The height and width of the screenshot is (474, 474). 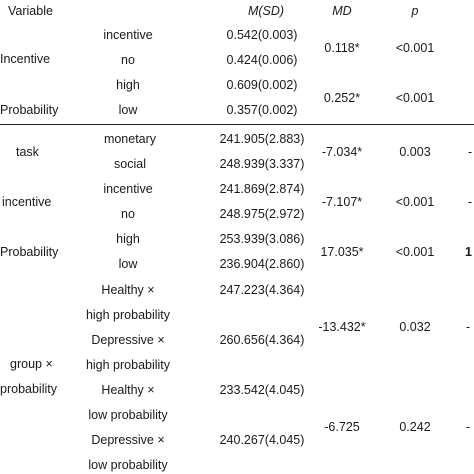 What do you see at coordinates (237, 124) in the screenshot?
I see `section-divider` at bounding box center [237, 124].